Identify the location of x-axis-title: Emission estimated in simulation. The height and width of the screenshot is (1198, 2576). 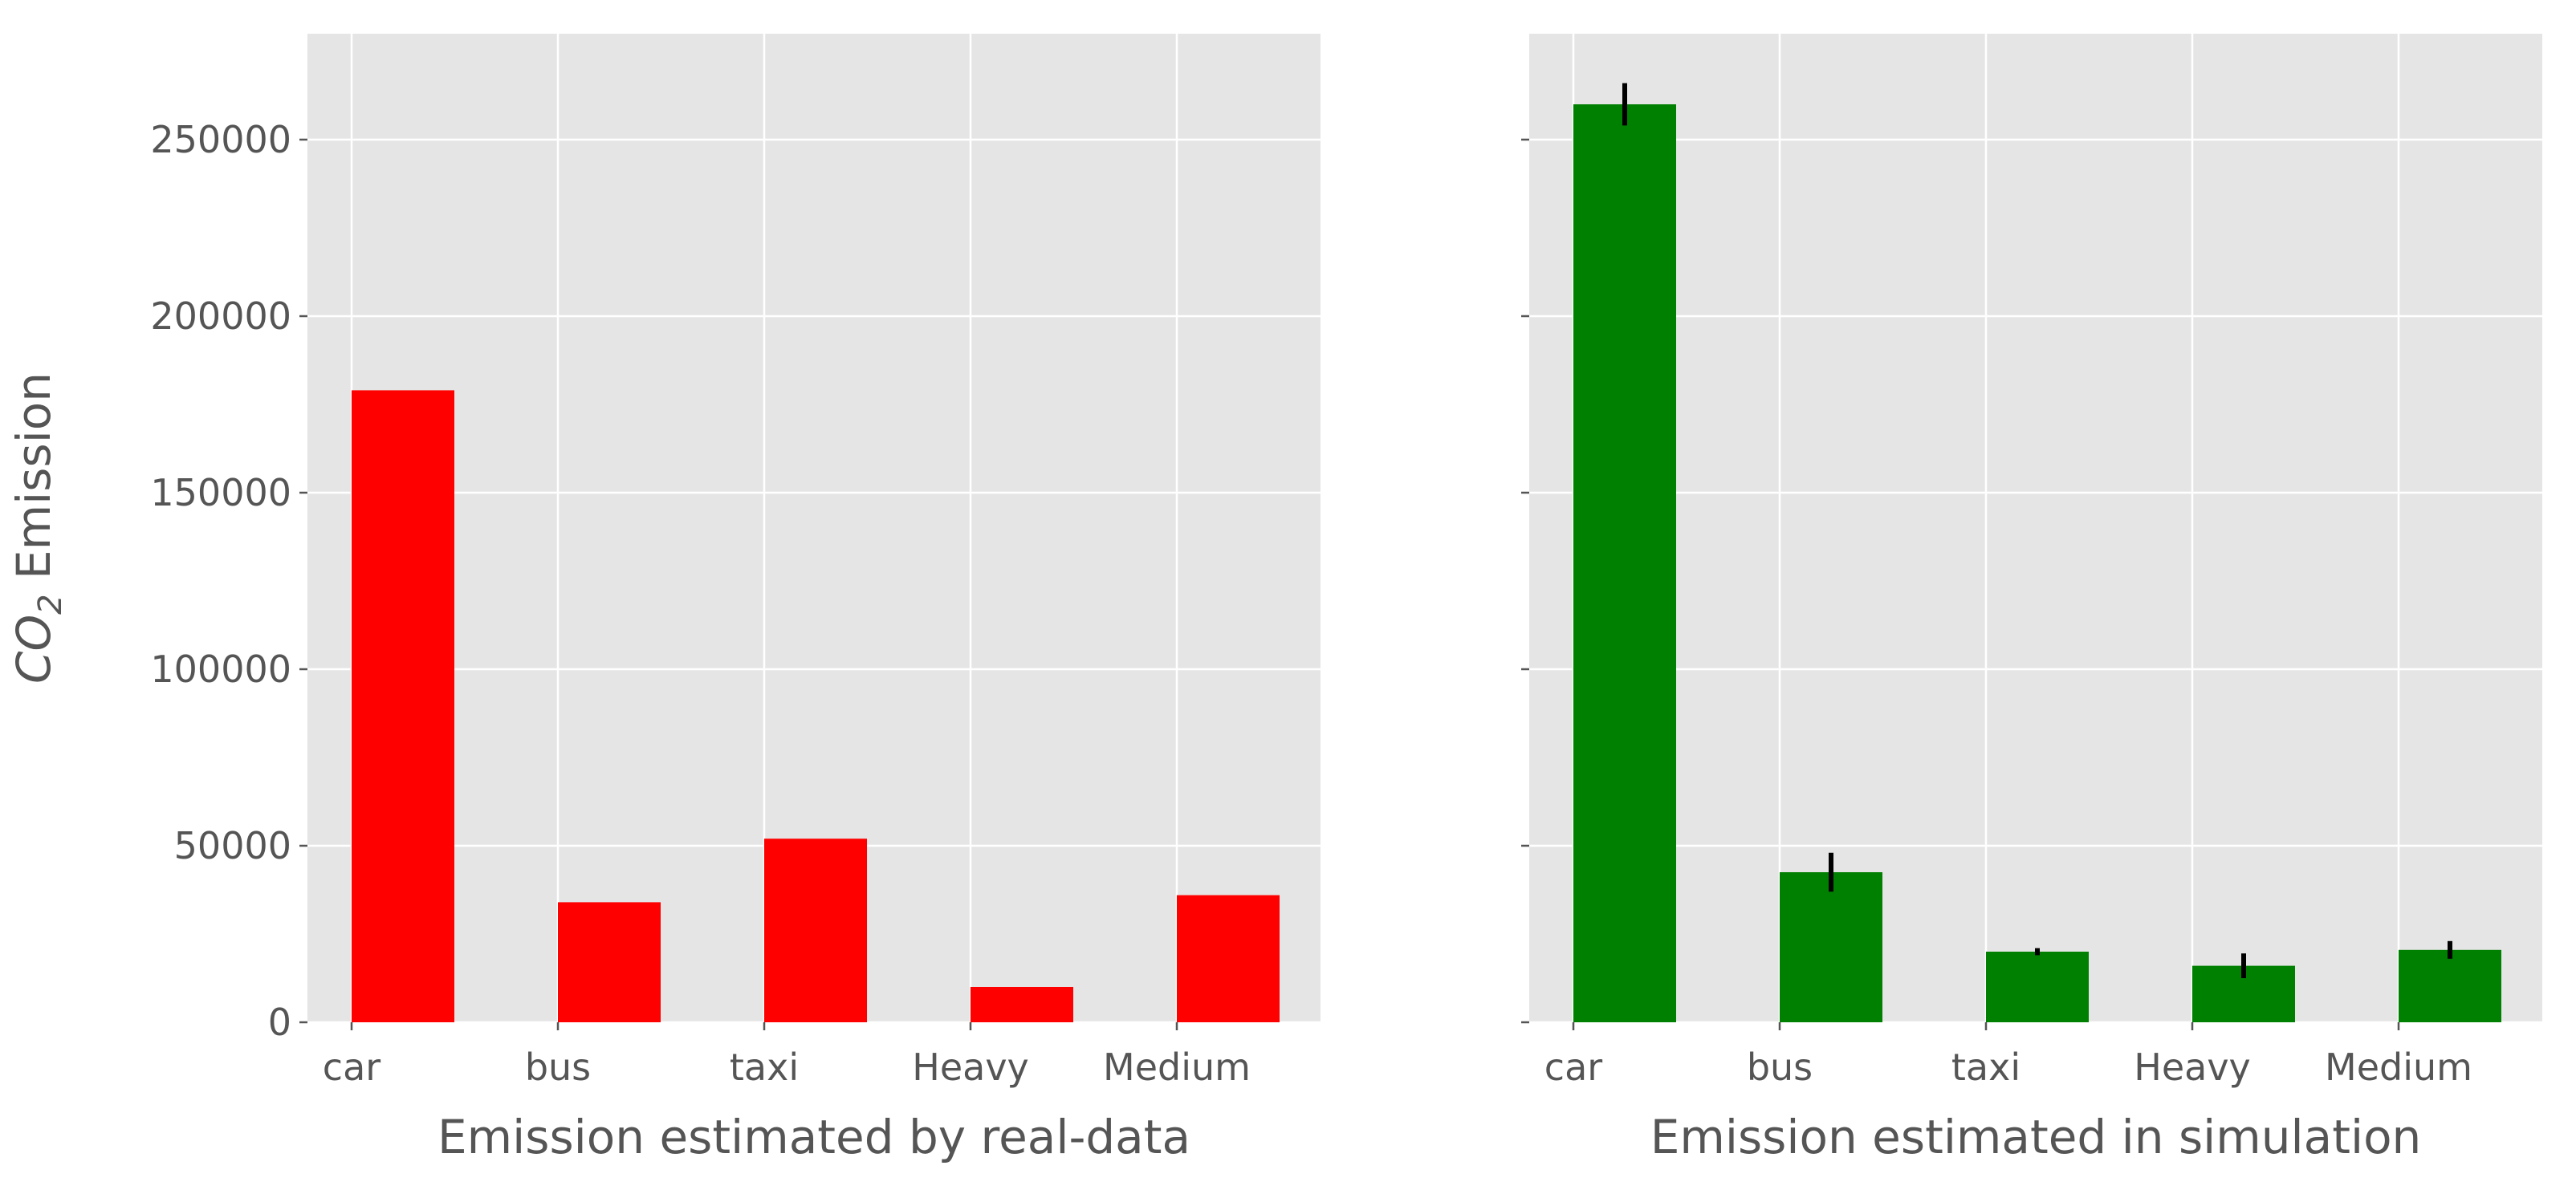
(2036, 1137).